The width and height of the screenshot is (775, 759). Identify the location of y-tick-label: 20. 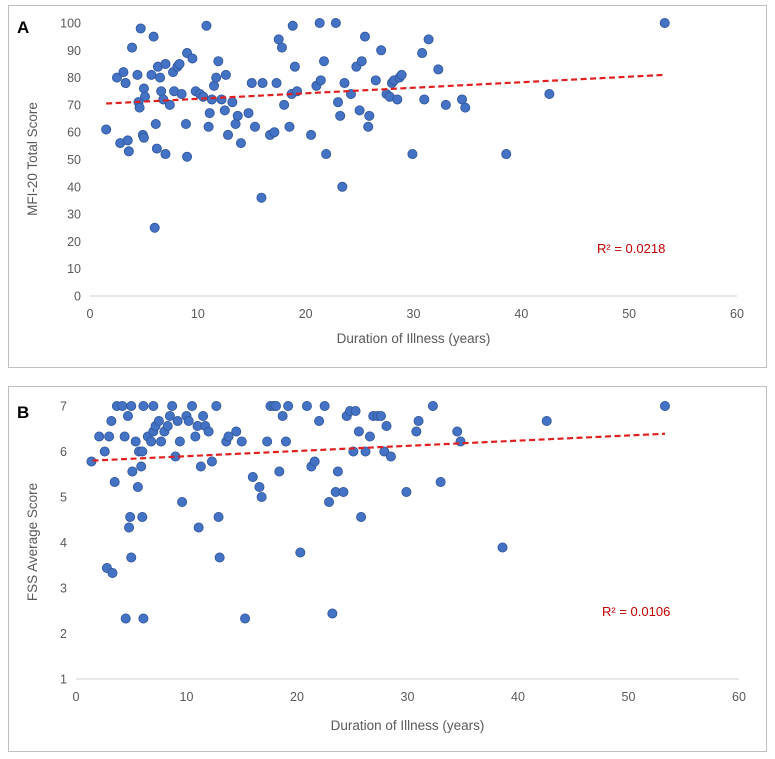
(74, 242).